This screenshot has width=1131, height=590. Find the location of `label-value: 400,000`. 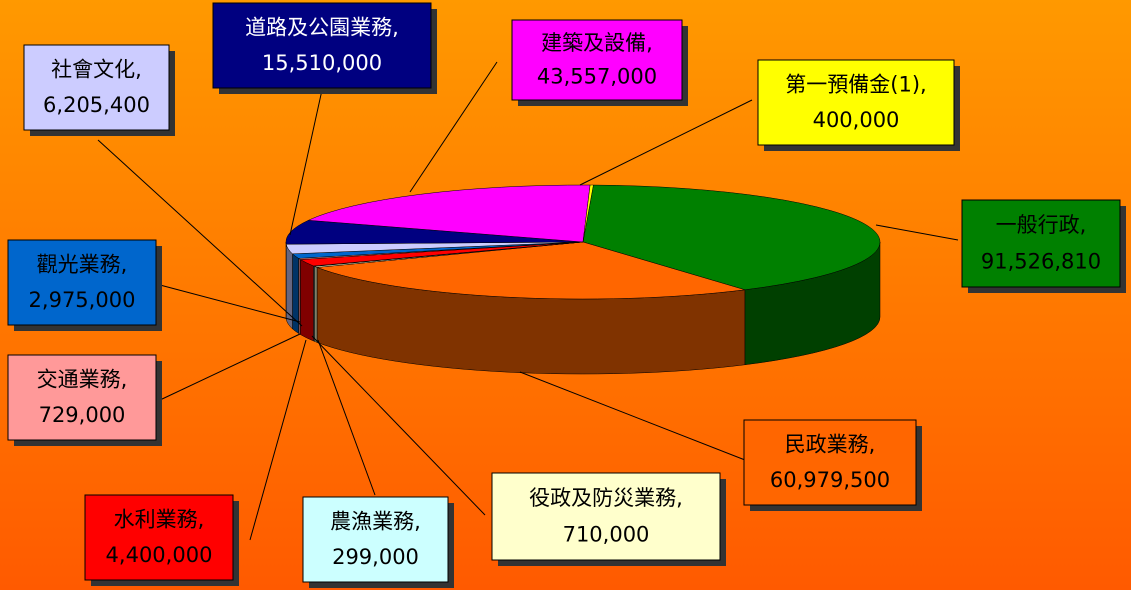

label-value: 400,000 is located at coordinates (856, 120).